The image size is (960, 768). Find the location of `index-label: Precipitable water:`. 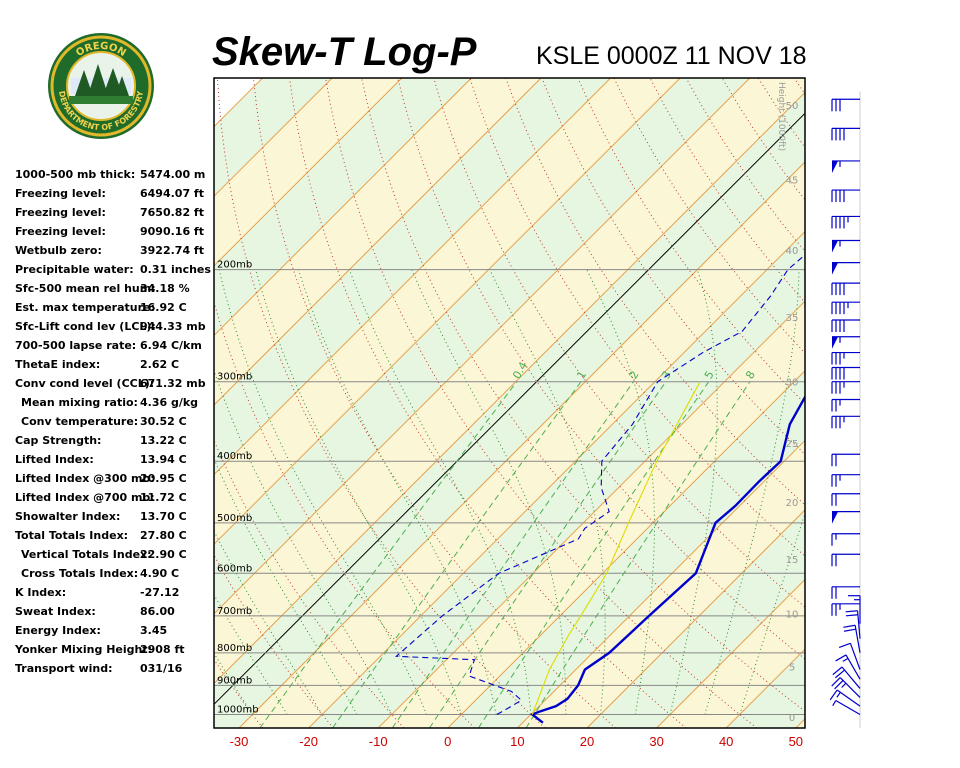

index-label: Precipitable water: is located at coordinates (74, 269).